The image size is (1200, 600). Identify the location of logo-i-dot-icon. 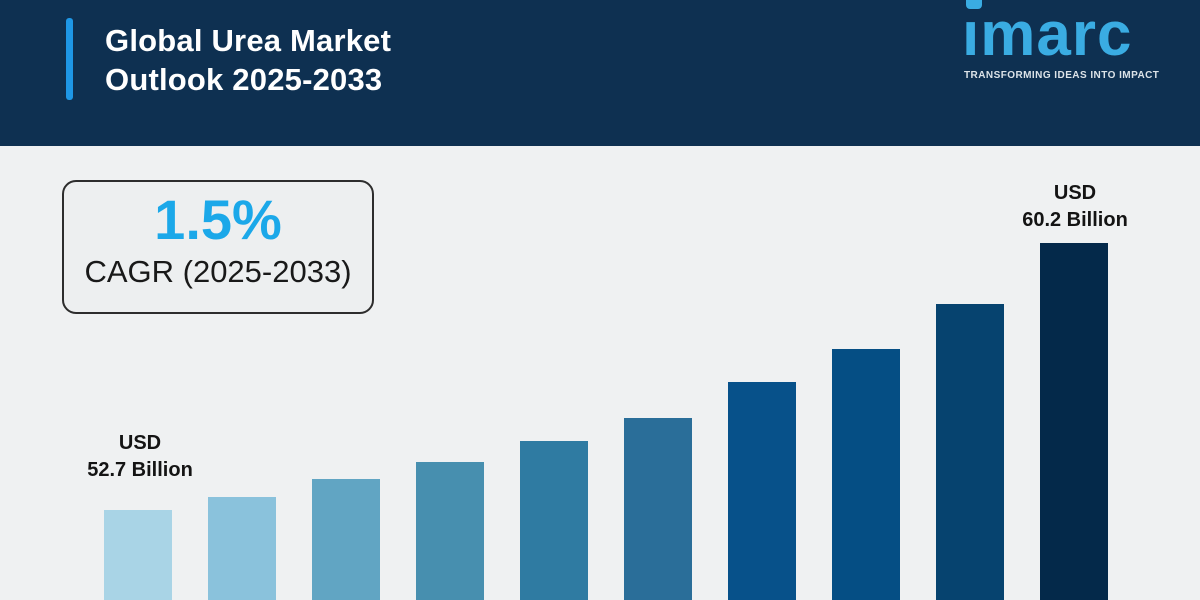
(974, 4).